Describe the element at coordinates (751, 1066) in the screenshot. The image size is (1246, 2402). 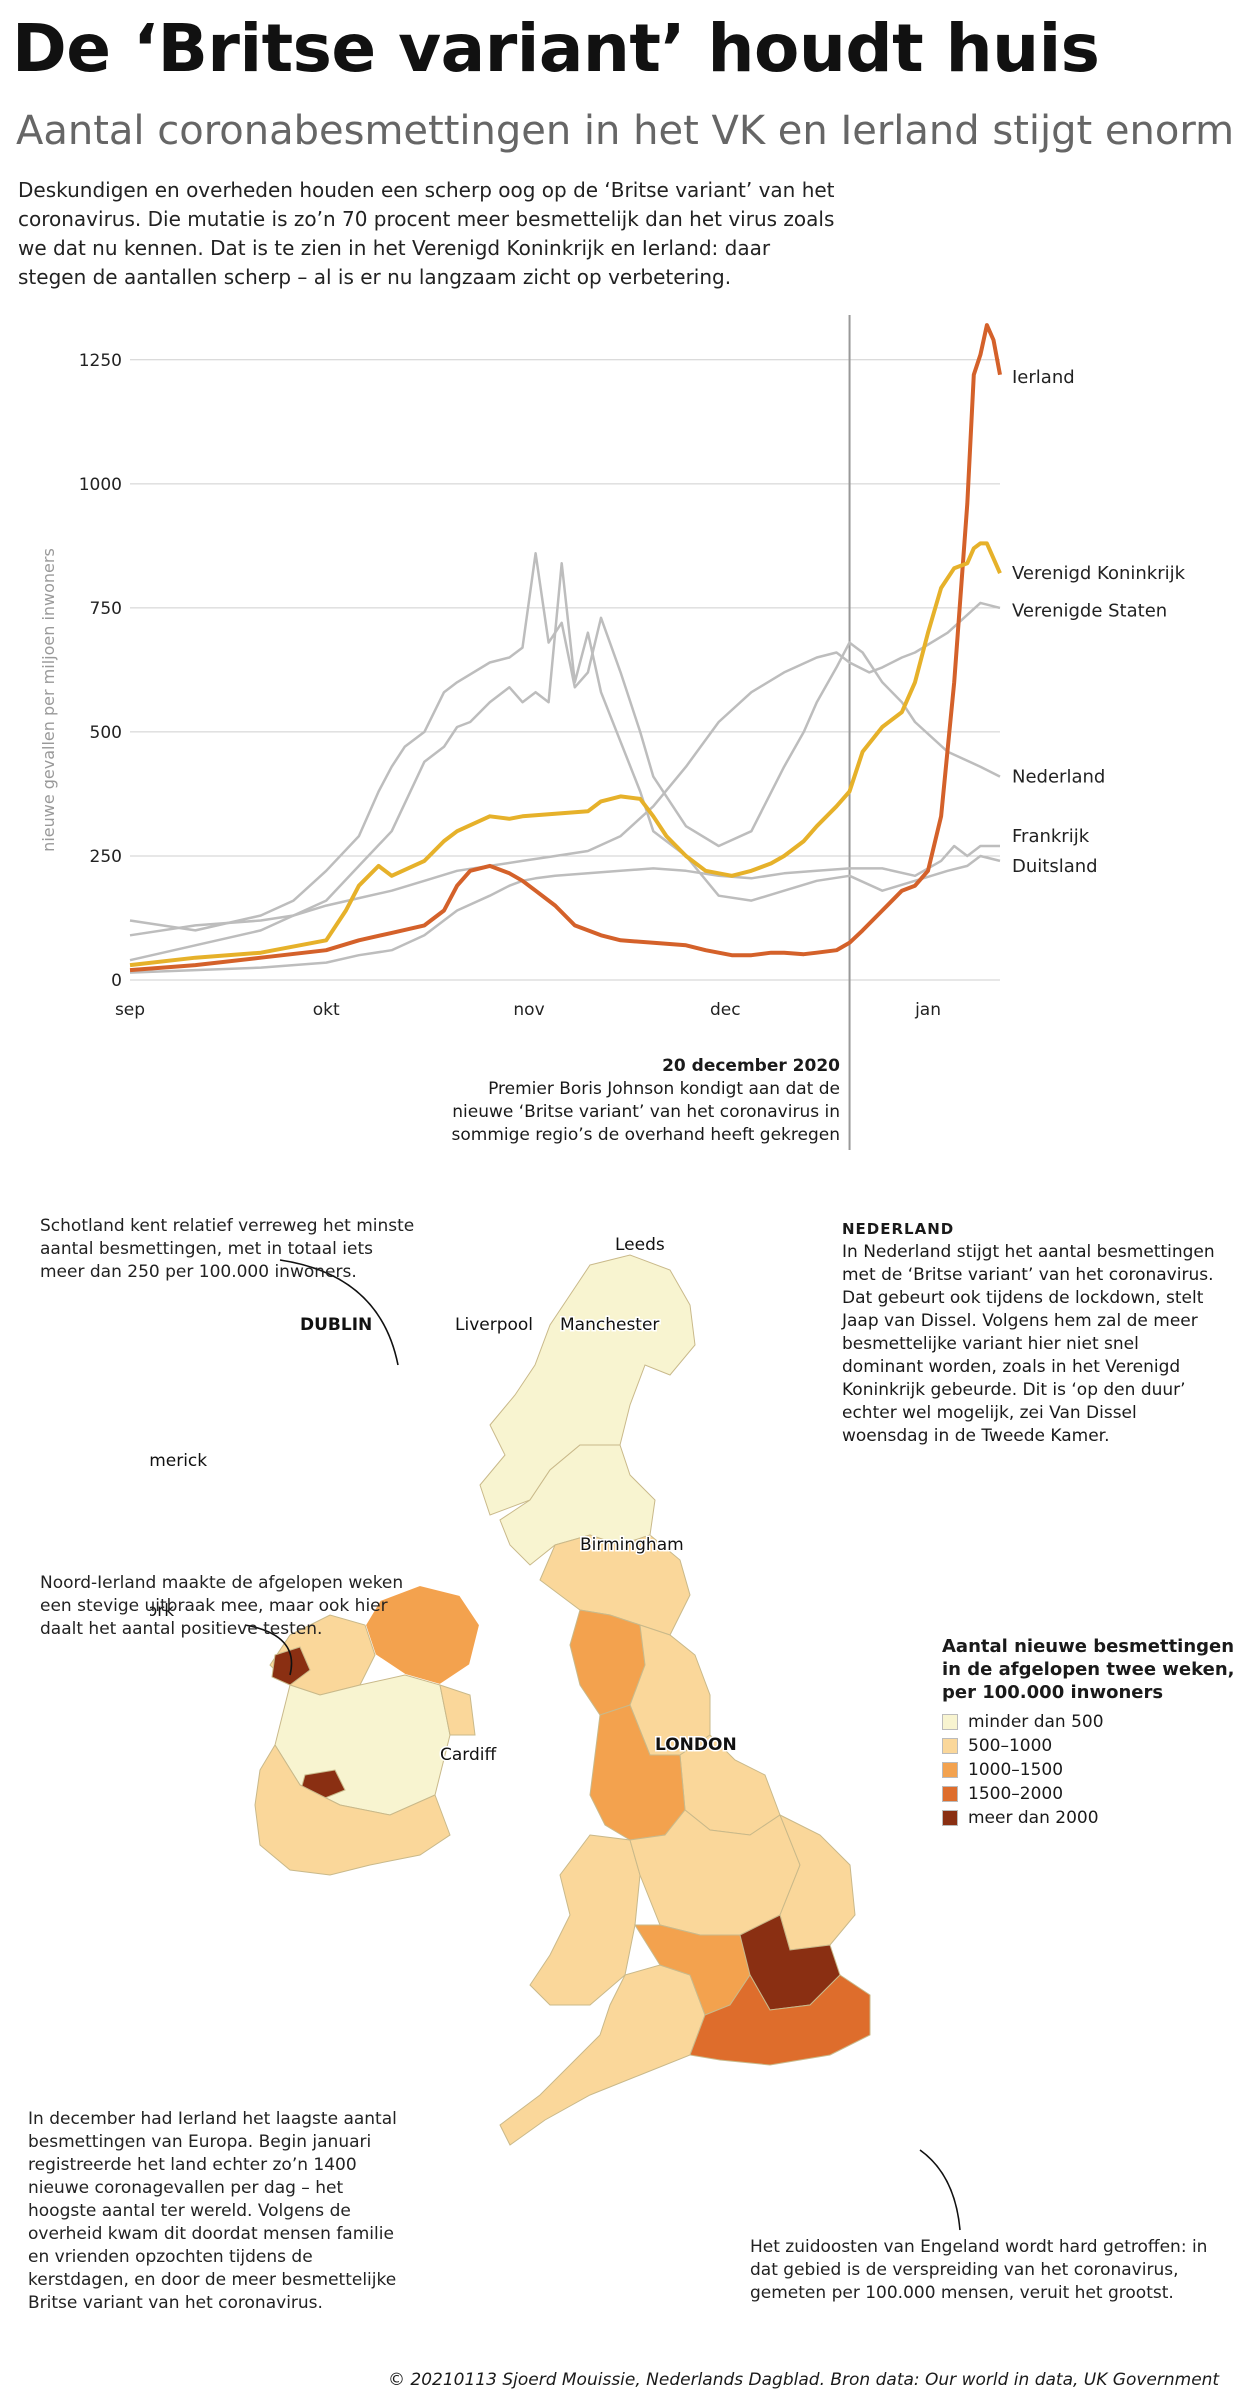
I see `event-date: 20 december 2020` at that location.